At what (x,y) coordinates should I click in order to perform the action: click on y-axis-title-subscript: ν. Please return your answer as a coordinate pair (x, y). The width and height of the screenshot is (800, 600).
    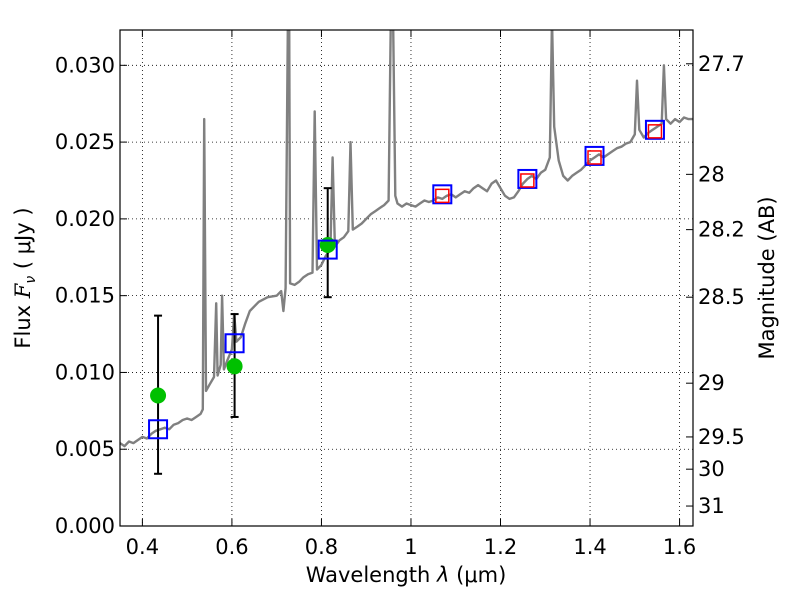
    Looking at the image, I should click on (31, 280).